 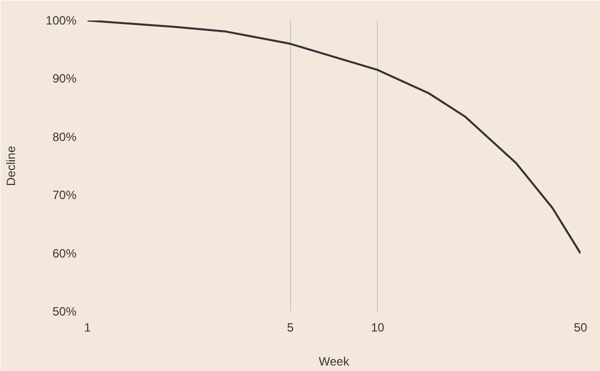 What do you see at coordinates (64, 253) in the screenshot?
I see `y-tick-label: 60%` at bounding box center [64, 253].